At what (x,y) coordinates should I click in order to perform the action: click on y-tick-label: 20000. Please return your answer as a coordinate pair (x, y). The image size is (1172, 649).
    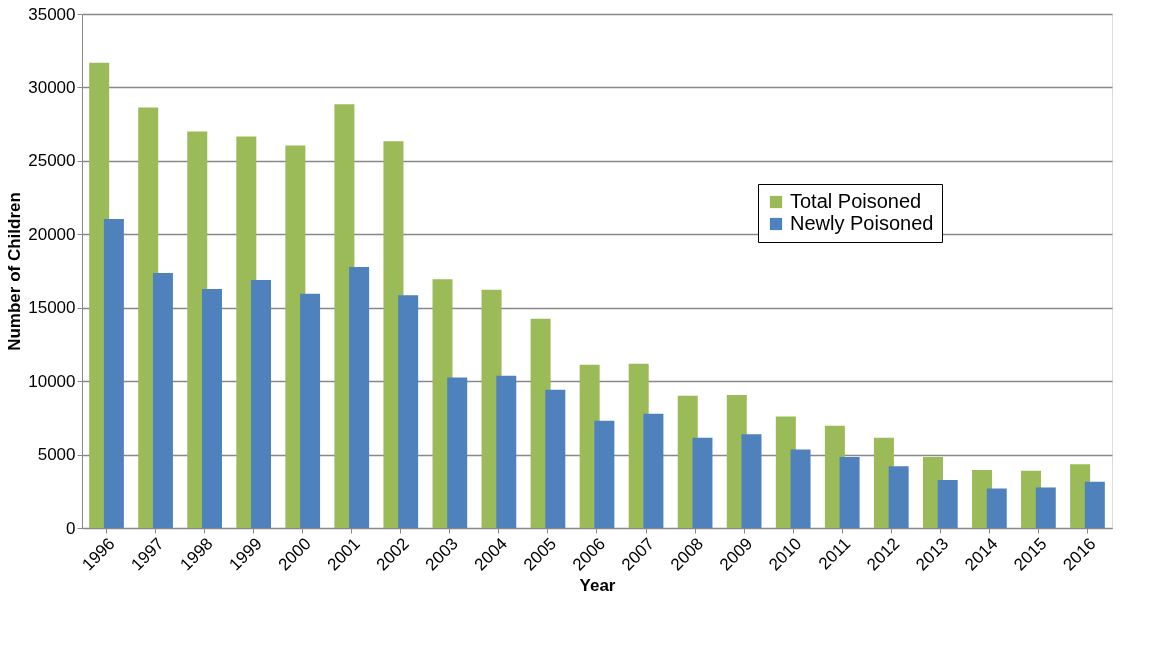
    Looking at the image, I should click on (52, 234).